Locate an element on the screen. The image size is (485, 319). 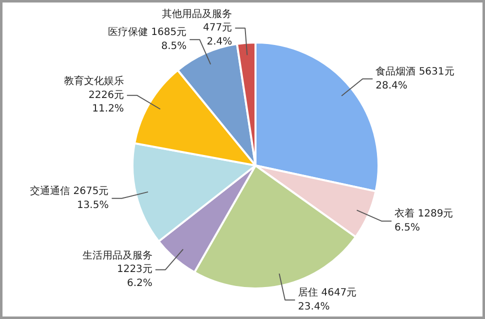
slice-label: 医疗保健 1685元 8.5% is located at coordinates (147, 39).